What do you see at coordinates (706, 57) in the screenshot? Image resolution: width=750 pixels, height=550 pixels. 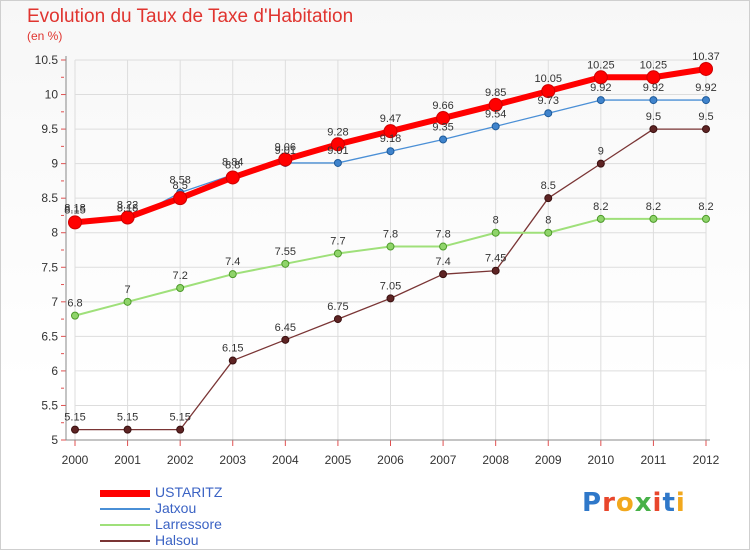 I see `data-label-ustaritz: 10.37` at bounding box center [706, 57].